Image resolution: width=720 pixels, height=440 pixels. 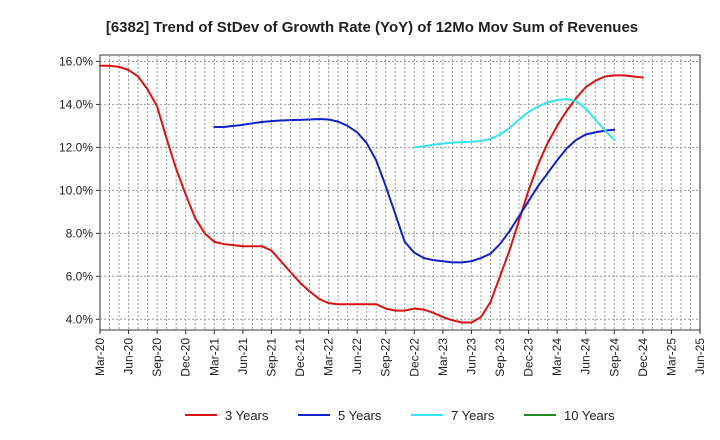 What do you see at coordinates (214, 357) in the screenshot?
I see `x-tick-label: Mar-21` at bounding box center [214, 357].